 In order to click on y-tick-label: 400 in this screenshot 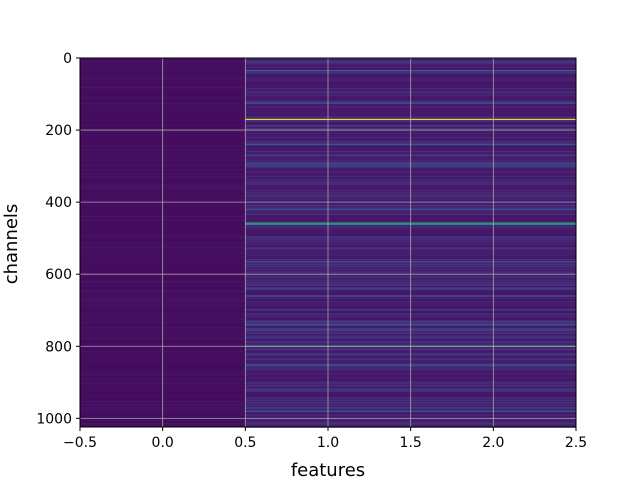, I will do `click(58, 203)`.